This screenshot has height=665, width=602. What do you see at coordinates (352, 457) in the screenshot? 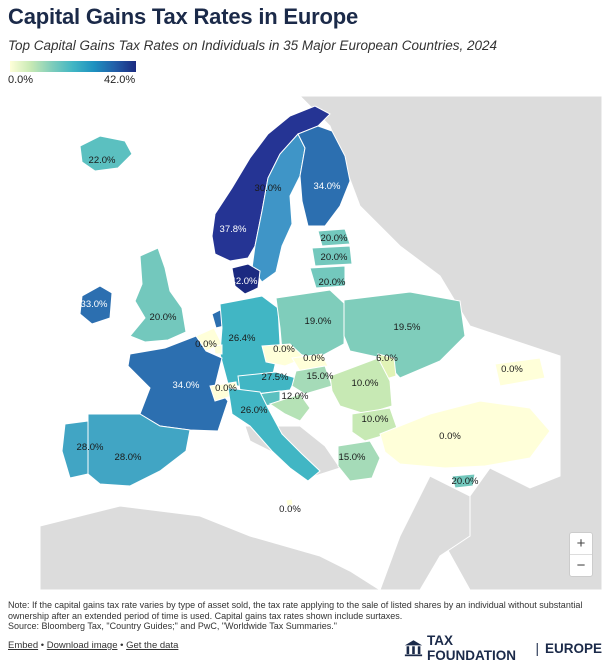
I see `label-greece: 15.0%` at bounding box center [352, 457].